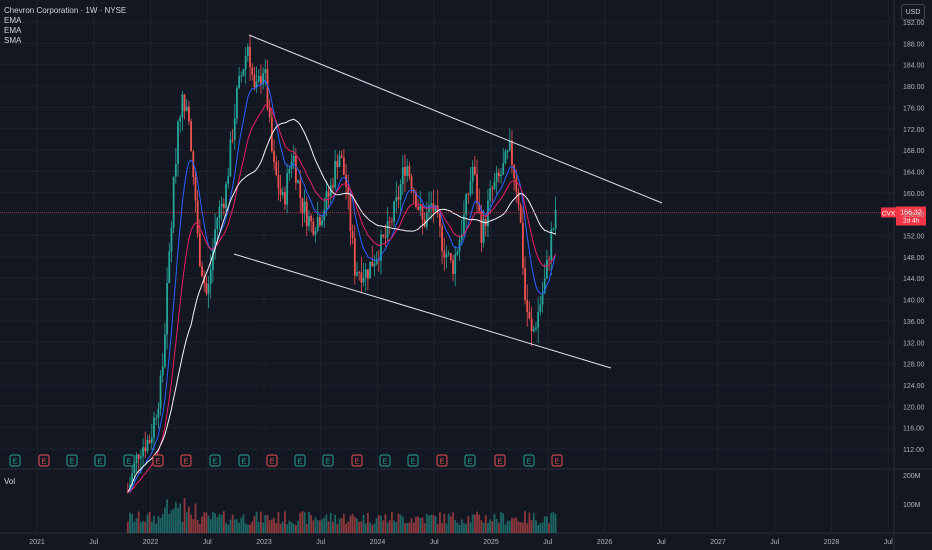  I want to click on time-tick-label: 2021, so click(37, 542).